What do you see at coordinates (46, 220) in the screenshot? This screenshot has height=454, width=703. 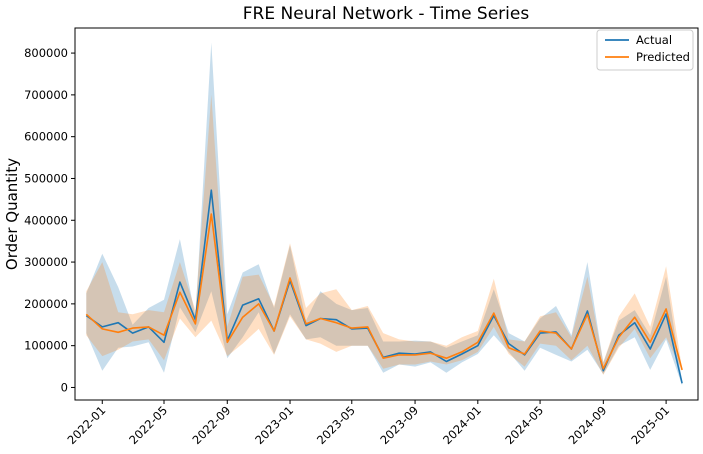 I see `y-tick-label: 400000` at bounding box center [46, 220].